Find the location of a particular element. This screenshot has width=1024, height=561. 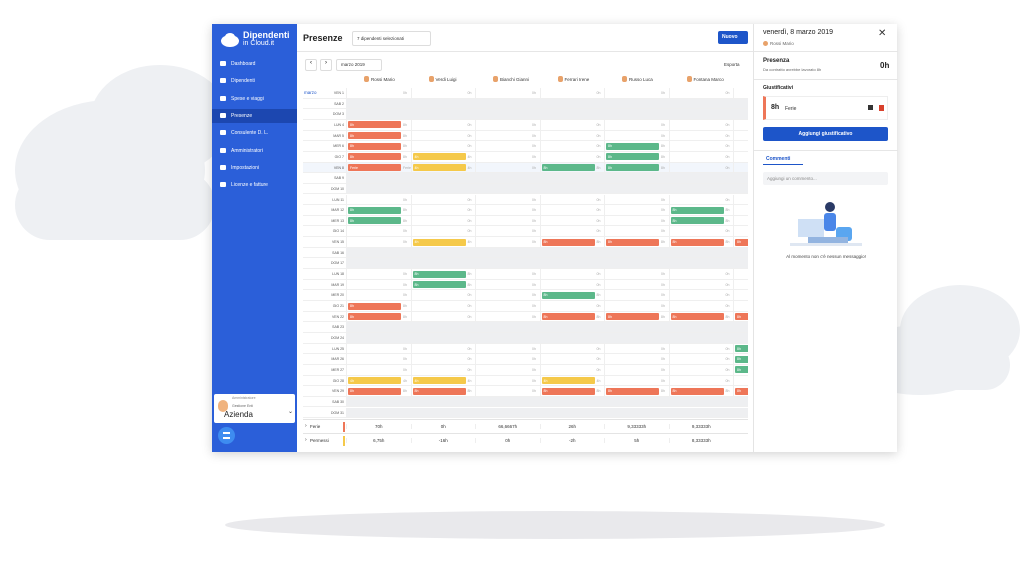

summary-row: › Ferie 70h 0h 66,6667h 26h 9,33333h 9,33333h is located at coordinates (525, 426).